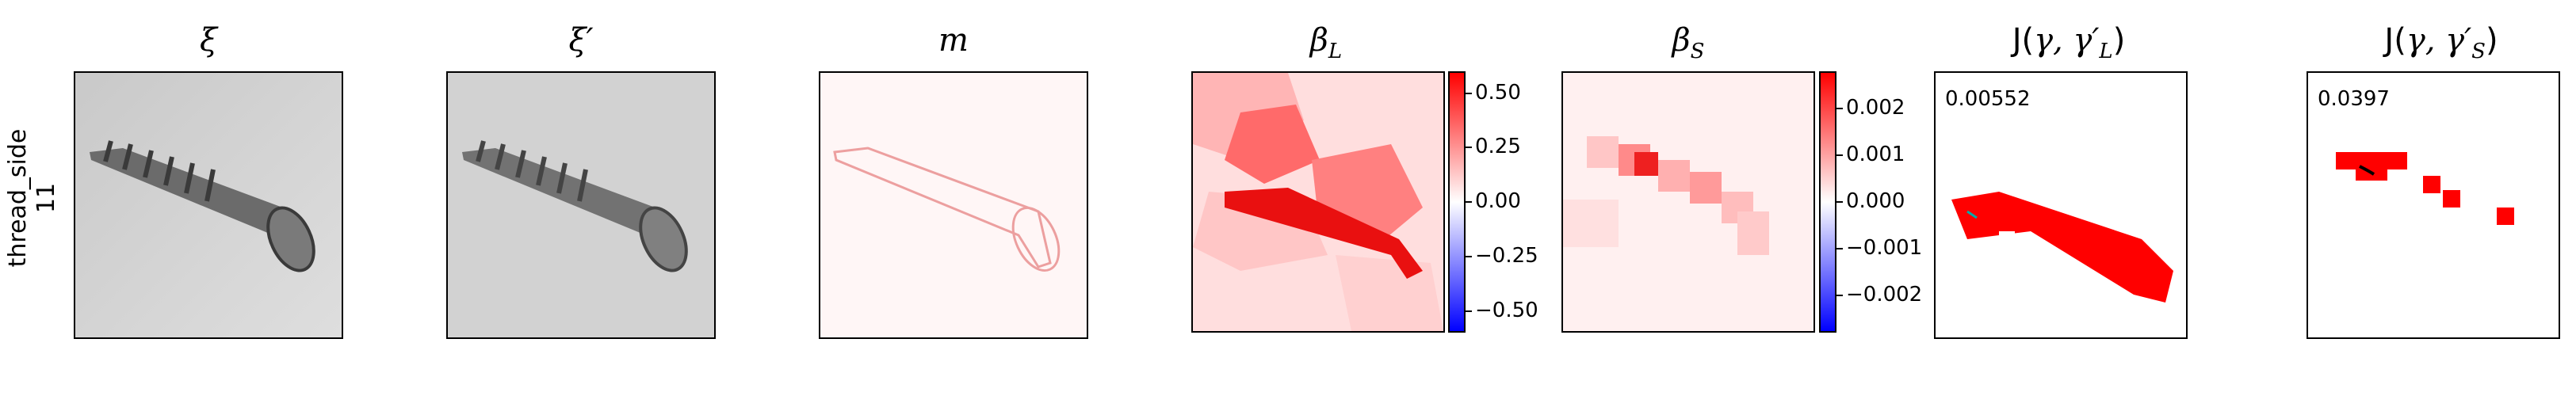 The height and width of the screenshot is (396, 2576). I want to click on panel-title-j-l: J(γ, γ′L), so click(2068, 42).